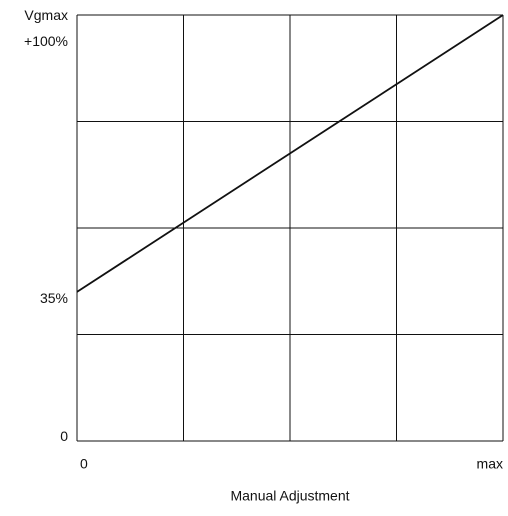 This screenshot has width=508, height=516. What do you see at coordinates (53, 297) in the screenshot?
I see `y-tick-label: 35%` at bounding box center [53, 297].